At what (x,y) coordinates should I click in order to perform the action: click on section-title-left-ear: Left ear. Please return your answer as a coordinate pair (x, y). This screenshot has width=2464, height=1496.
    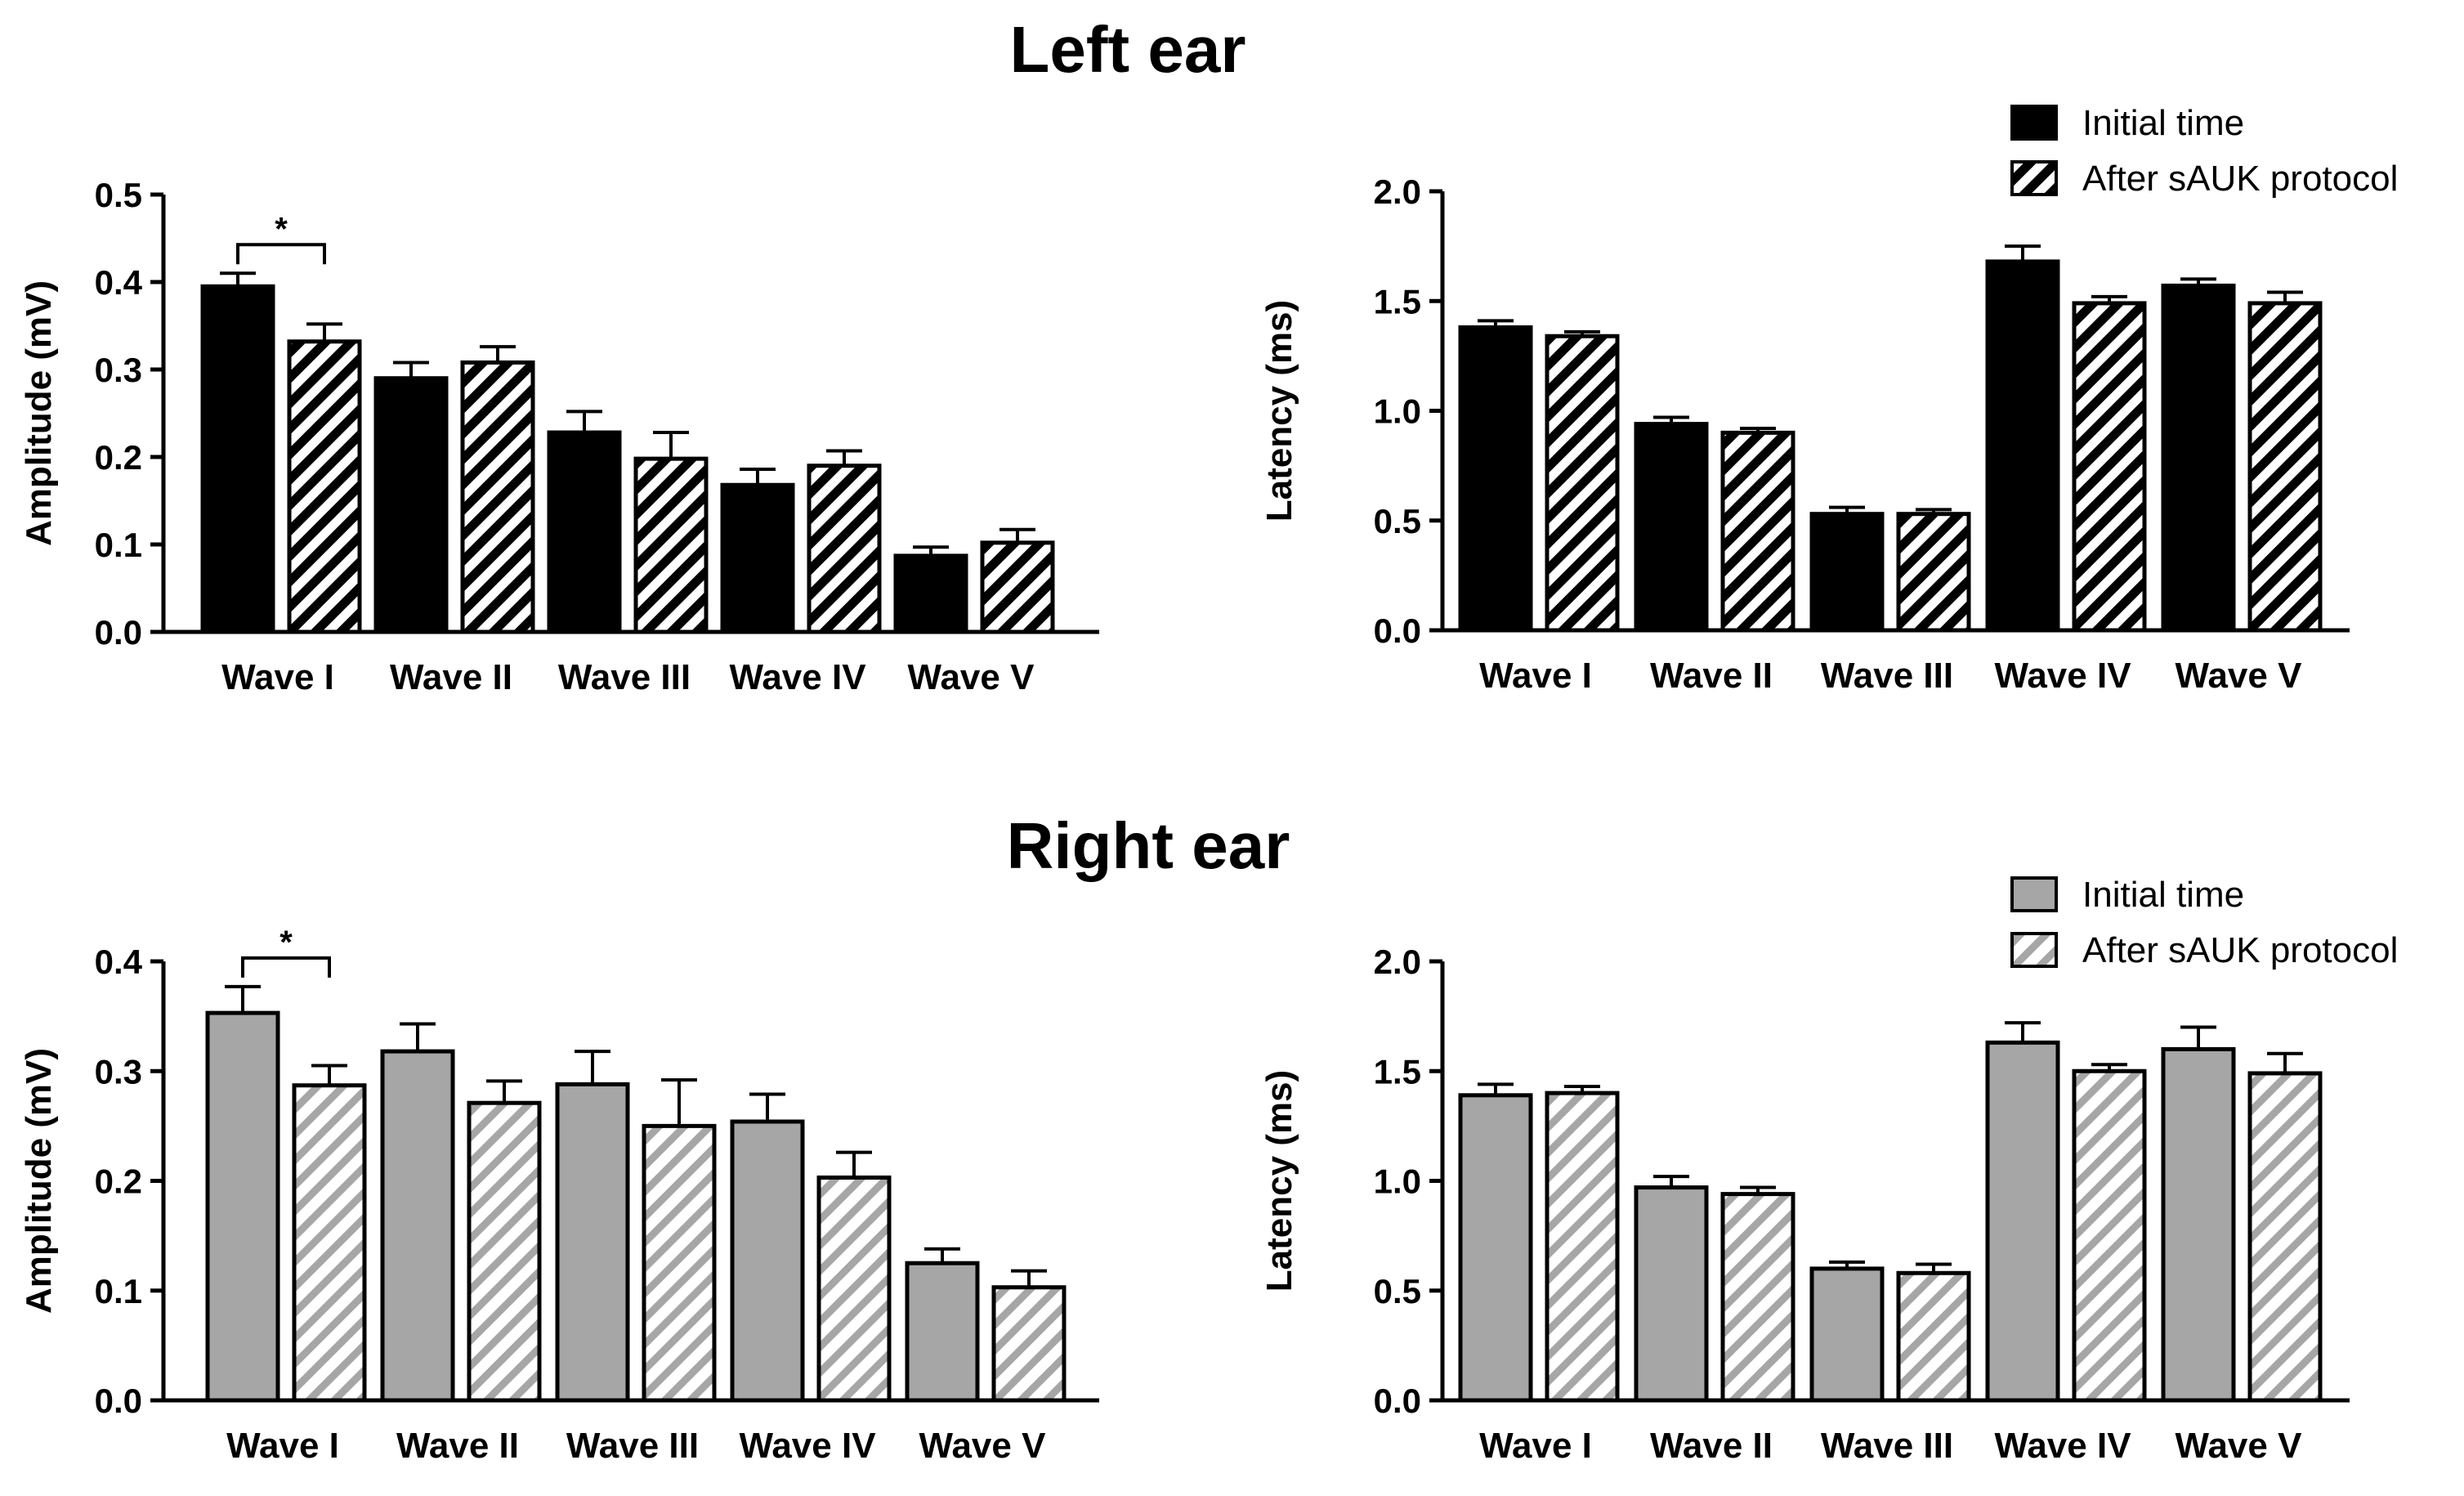
    Looking at the image, I should click on (1128, 49).